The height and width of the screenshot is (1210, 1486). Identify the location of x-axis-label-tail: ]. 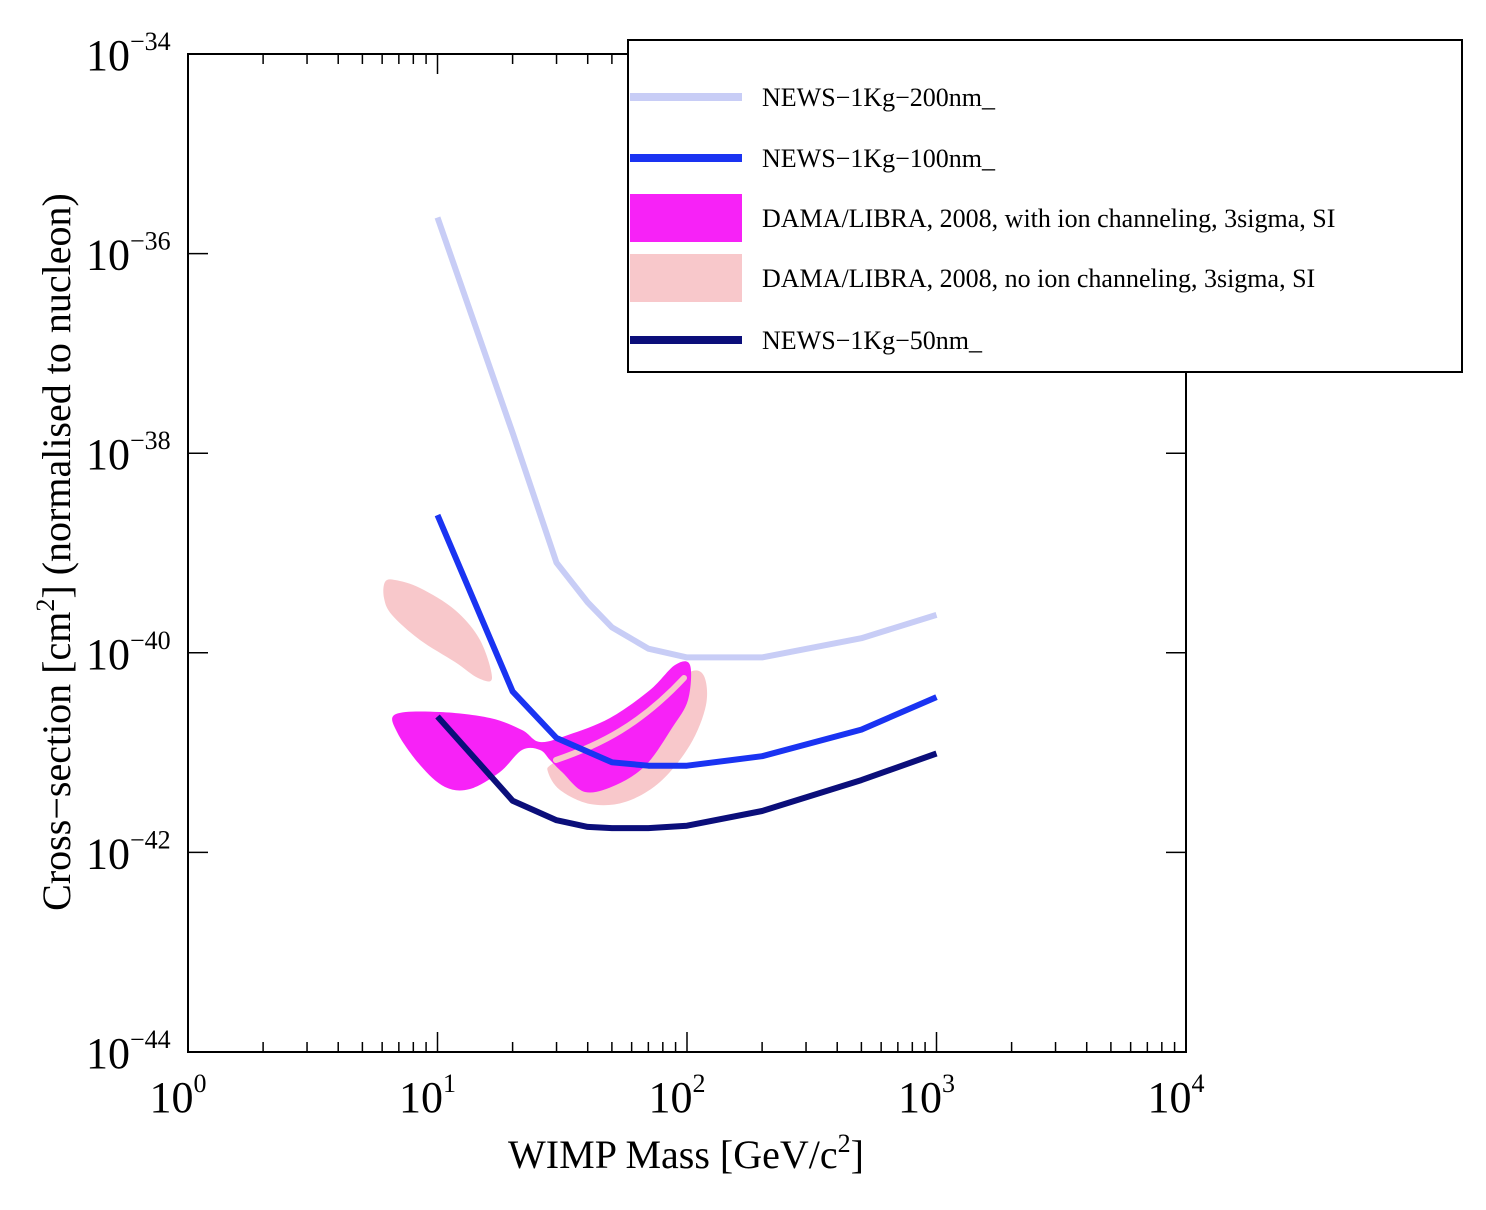
(857, 1154).